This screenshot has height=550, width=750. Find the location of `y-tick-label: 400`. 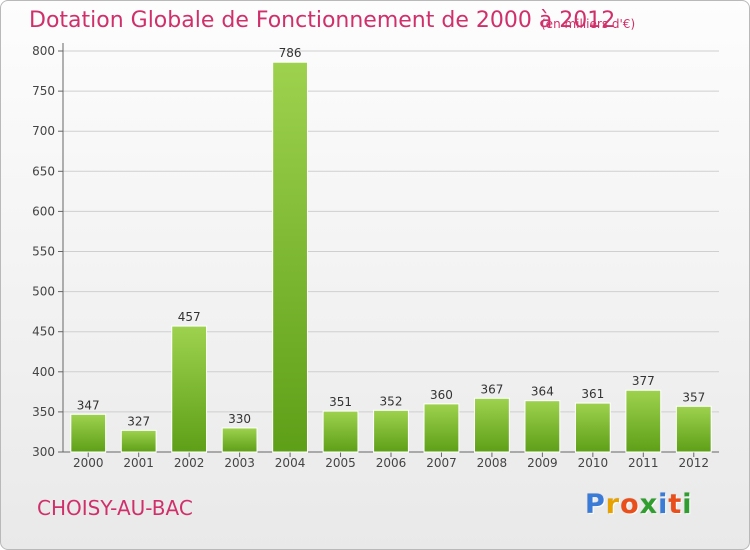

y-tick-label: 400 is located at coordinates (43, 372).